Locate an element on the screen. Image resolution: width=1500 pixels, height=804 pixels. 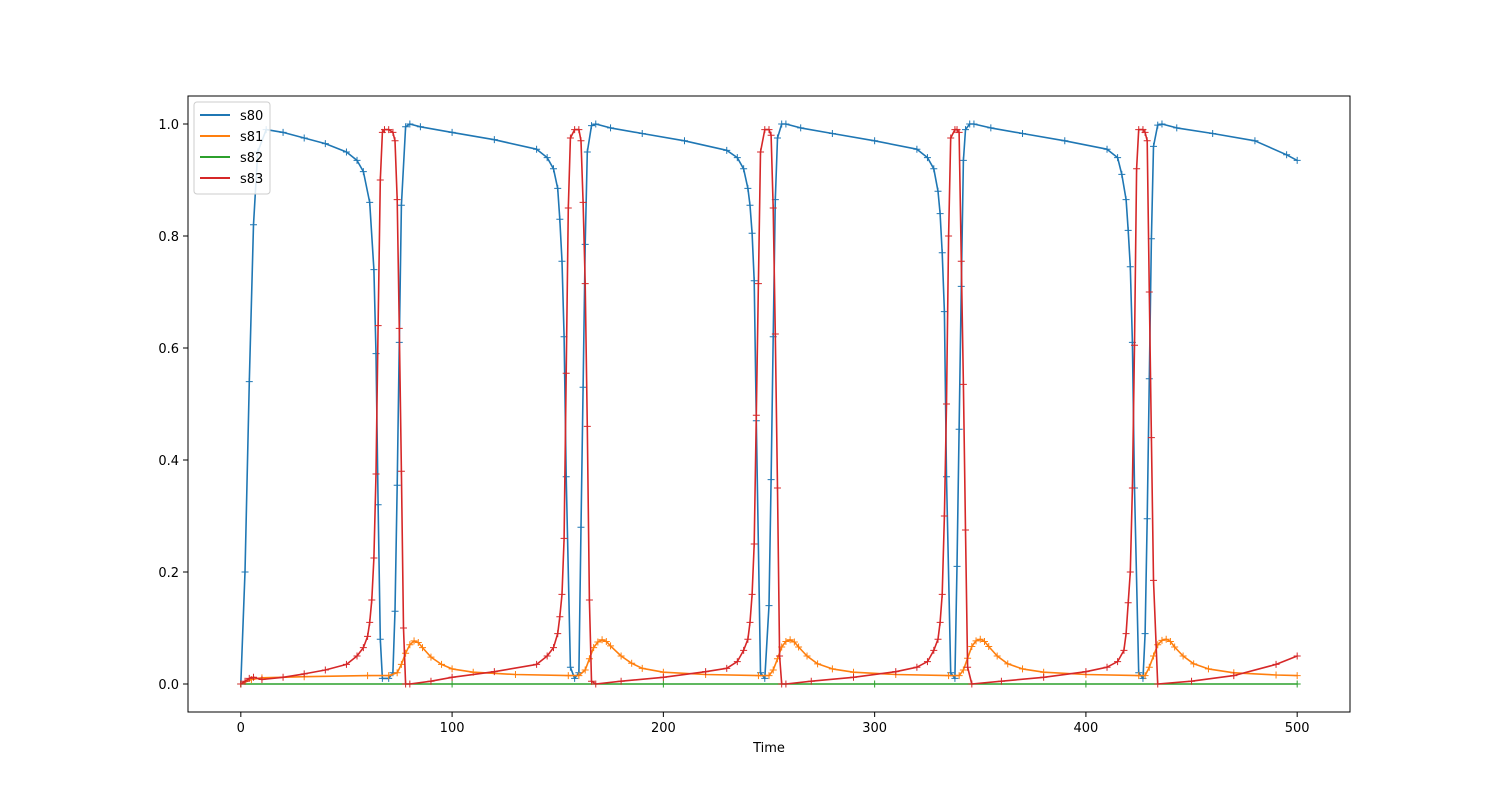
series-s82 is located at coordinates (769, 684).